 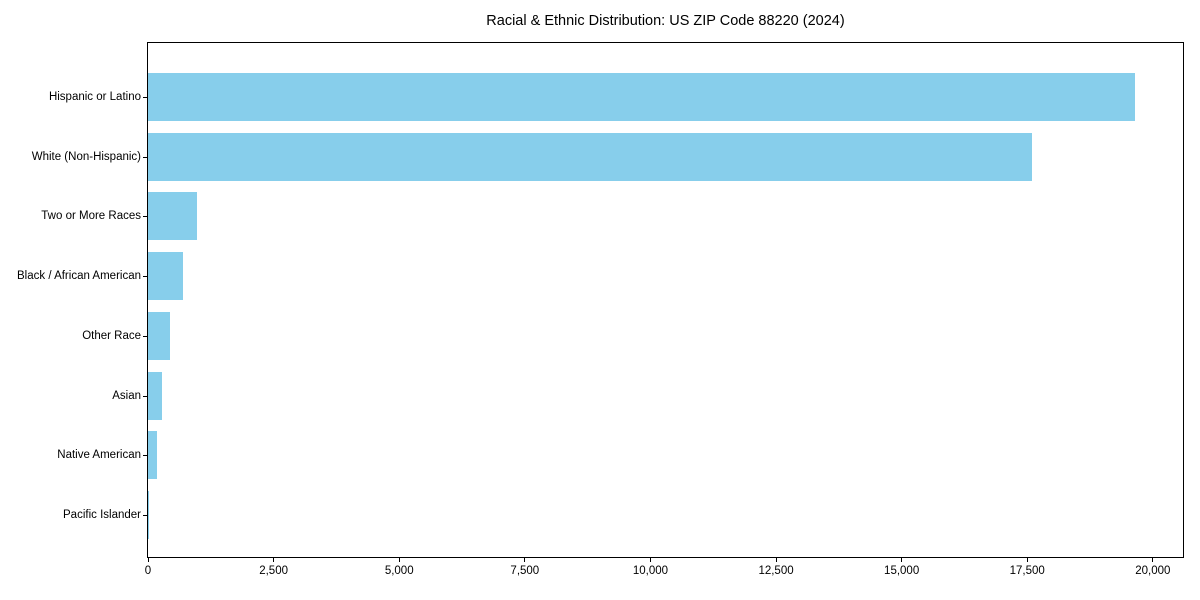 What do you see at coordinates (1153, 571) in the screenshot?
I see `x-tick-label: 20,000` at bounding box center [1153, 571].